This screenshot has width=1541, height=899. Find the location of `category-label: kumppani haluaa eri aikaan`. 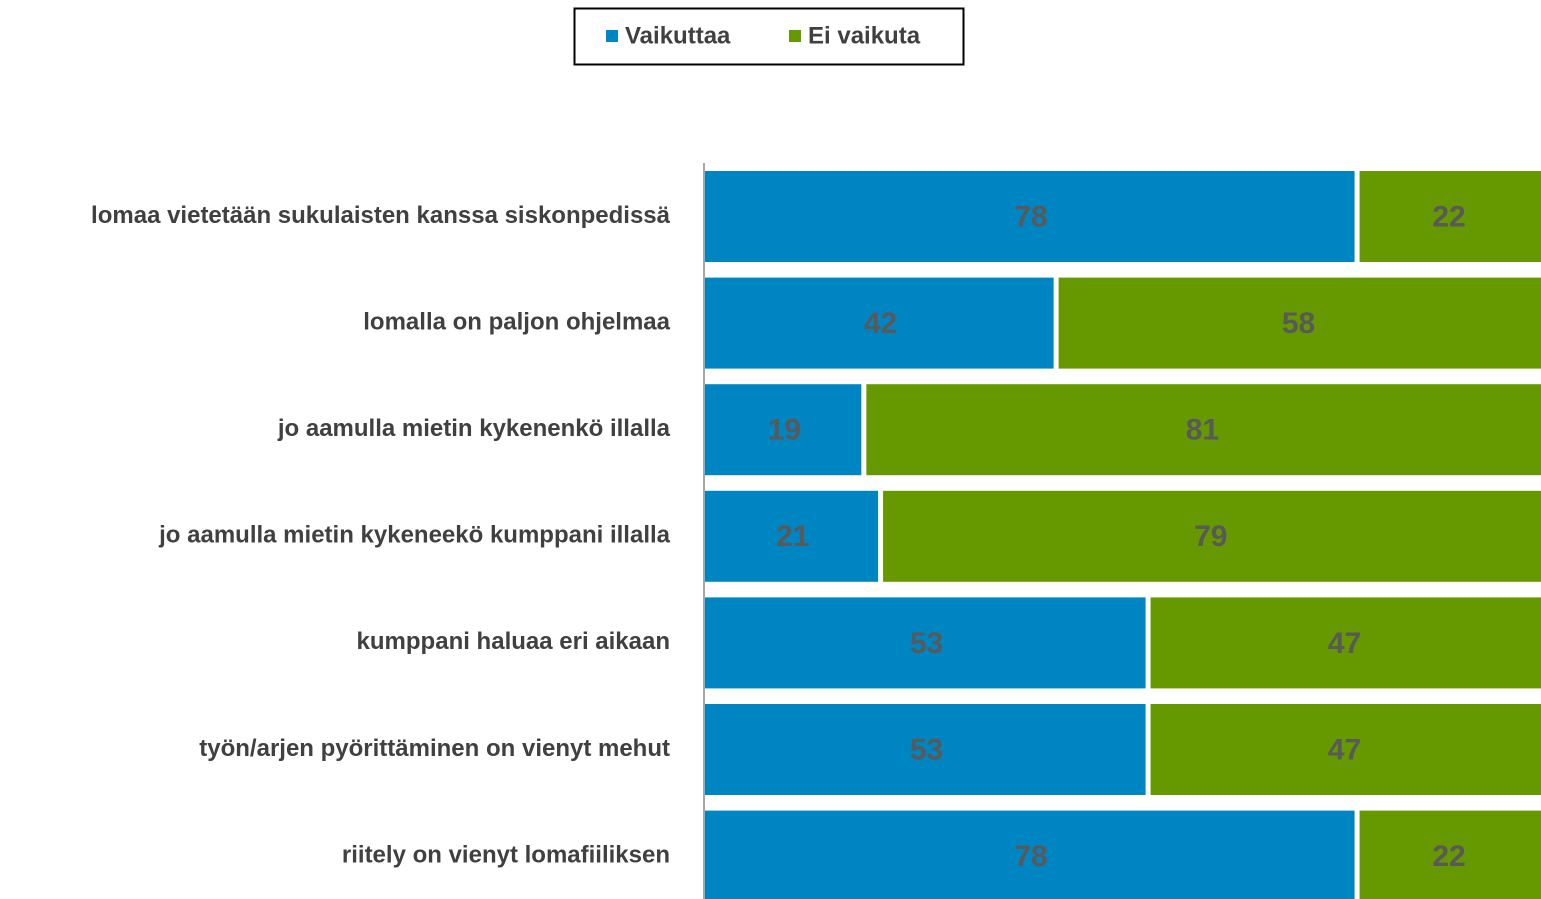

category-label: kumppani haluaa eri aikaan is located at coordinates (513, 641).